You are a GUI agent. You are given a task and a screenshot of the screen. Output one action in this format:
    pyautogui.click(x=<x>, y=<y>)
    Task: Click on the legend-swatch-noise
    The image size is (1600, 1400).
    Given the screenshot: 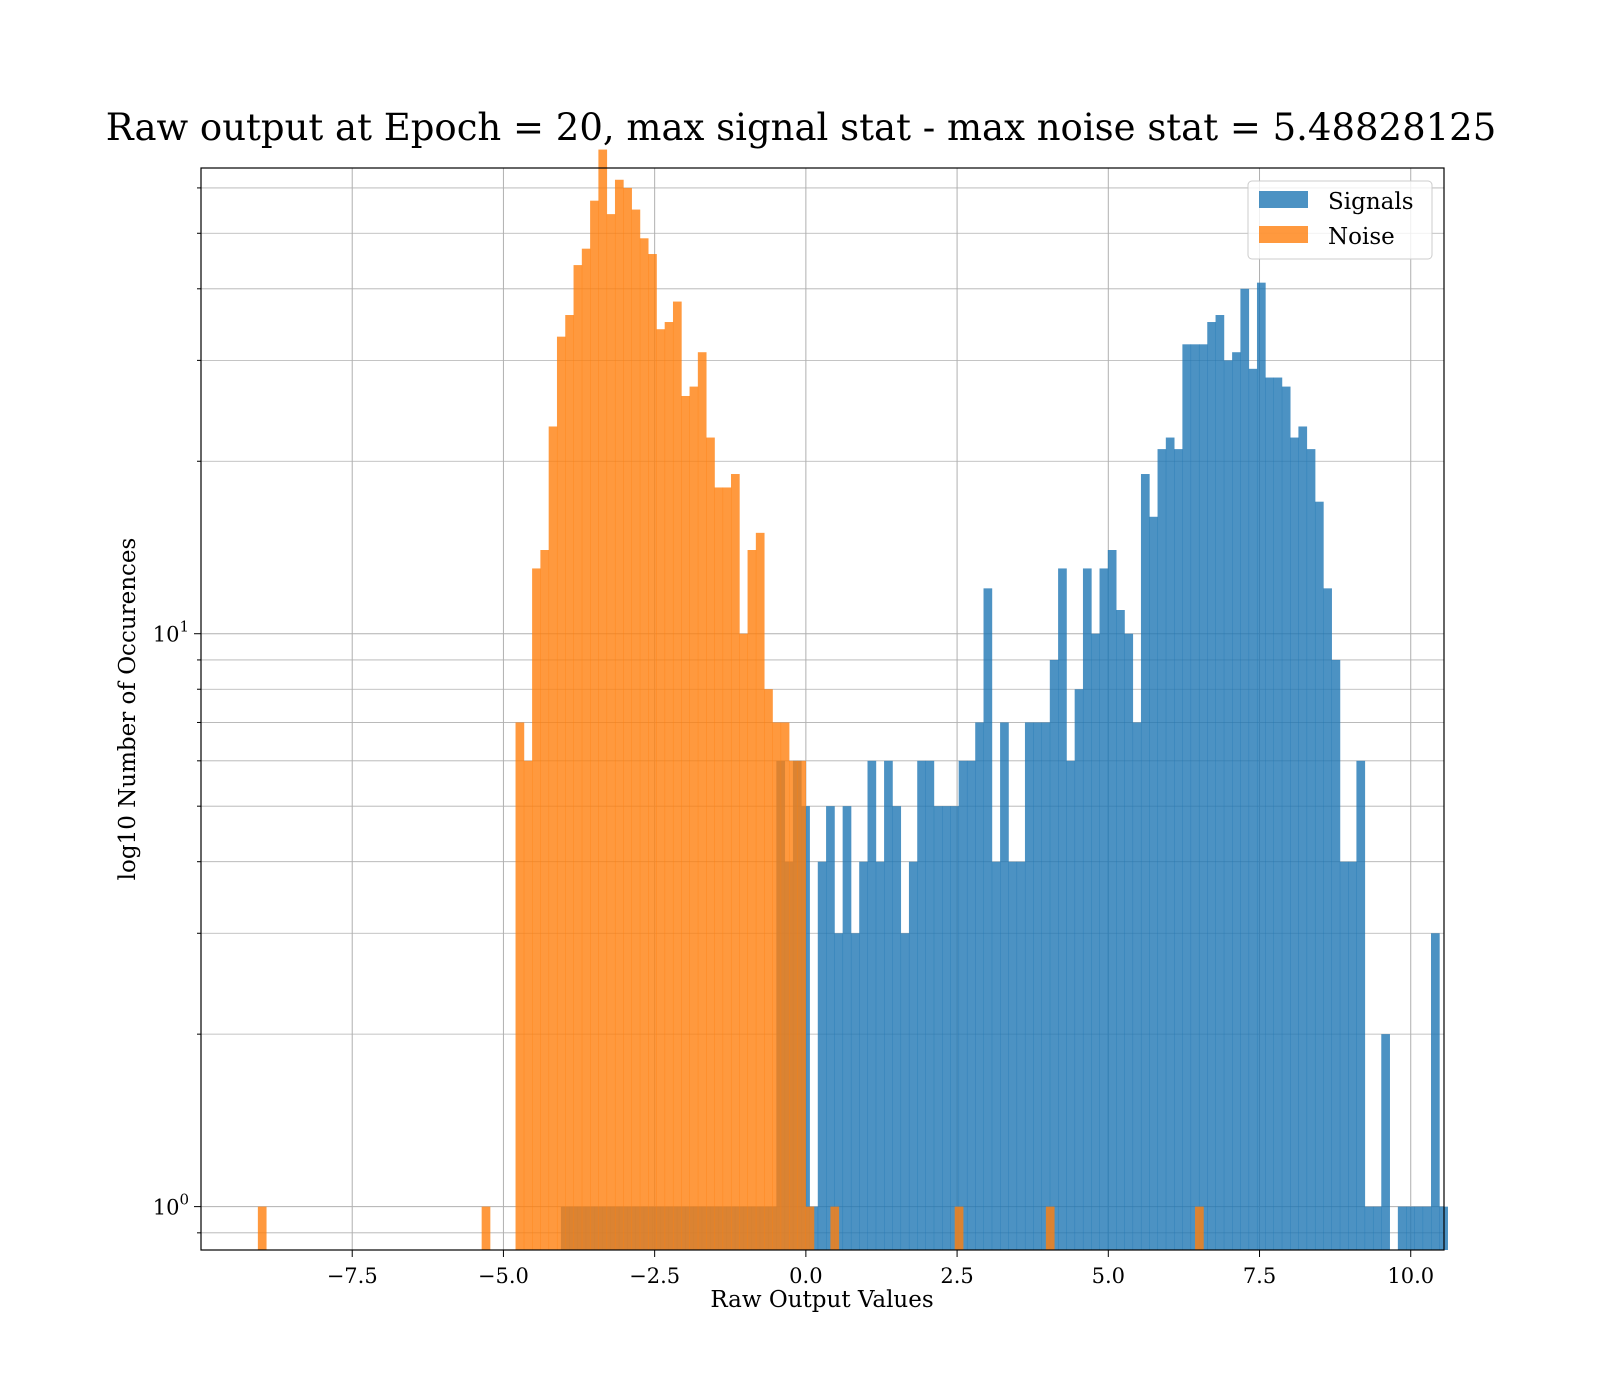 What is the action you would take?
    pyautogui.click(x=1283, y=234)
    